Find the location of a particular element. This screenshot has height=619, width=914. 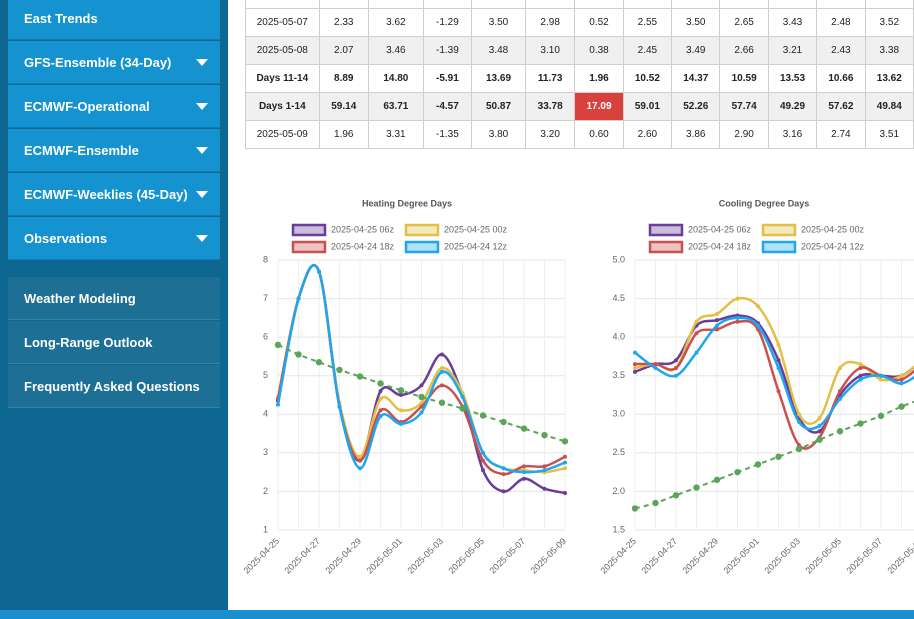

y-tick-label: 3.5 is located at coordinates (618, 375).